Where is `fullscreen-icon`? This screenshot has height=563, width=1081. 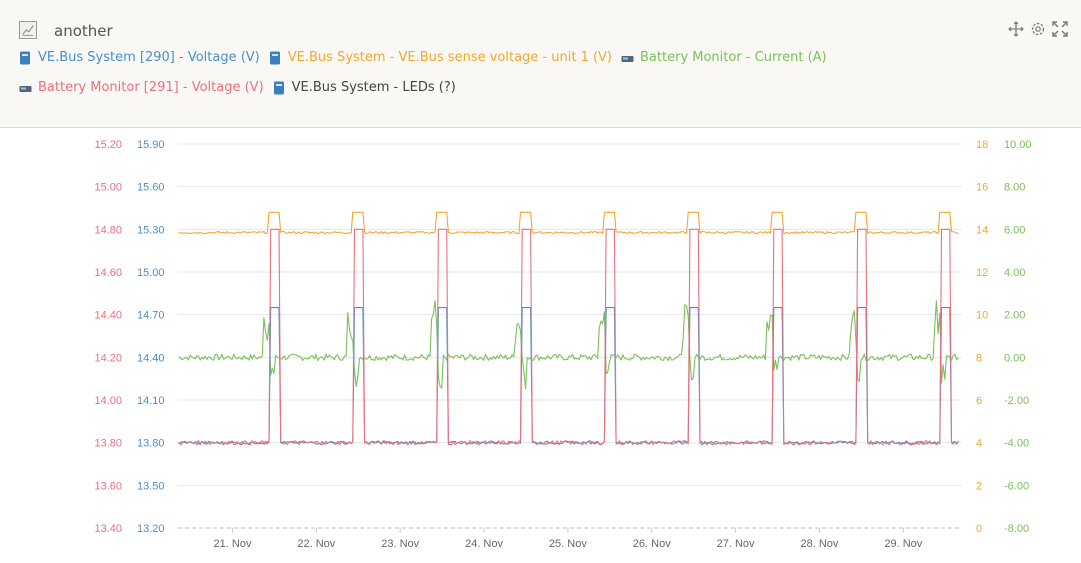
fullscreen-icon is located at coordinates (1060, 29).